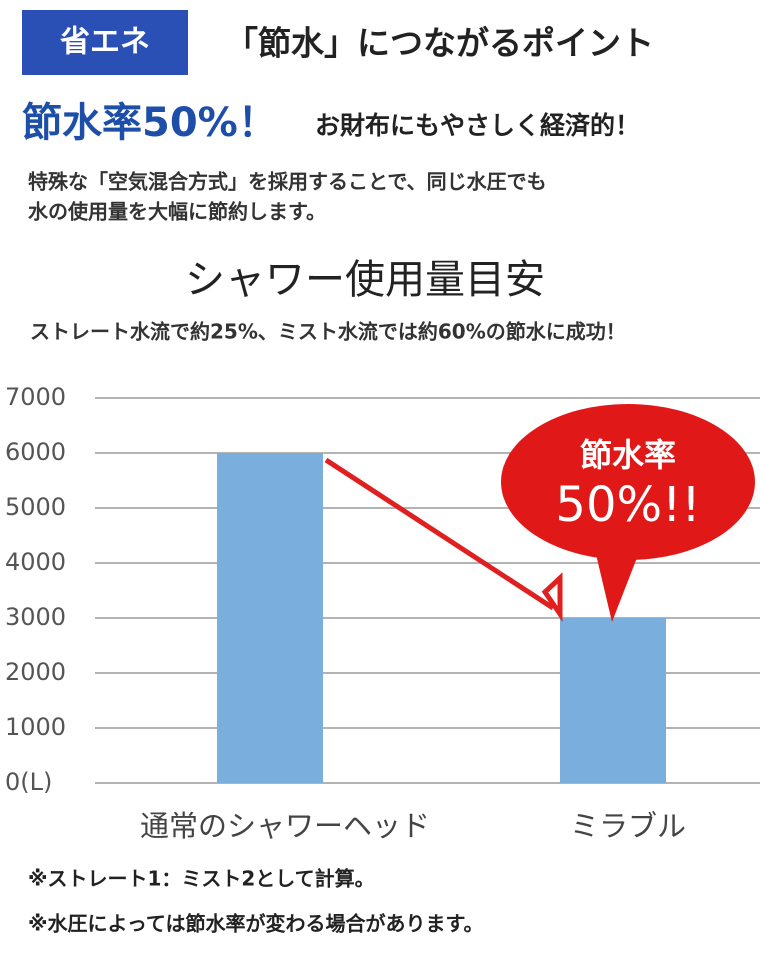 This screenshot has width=760, height=958. What do you see at coordinates (285, 826) in the screenshot?
I see `x-tick-label: 通常のシャワーヘッド` at bounding box center [285, 826].